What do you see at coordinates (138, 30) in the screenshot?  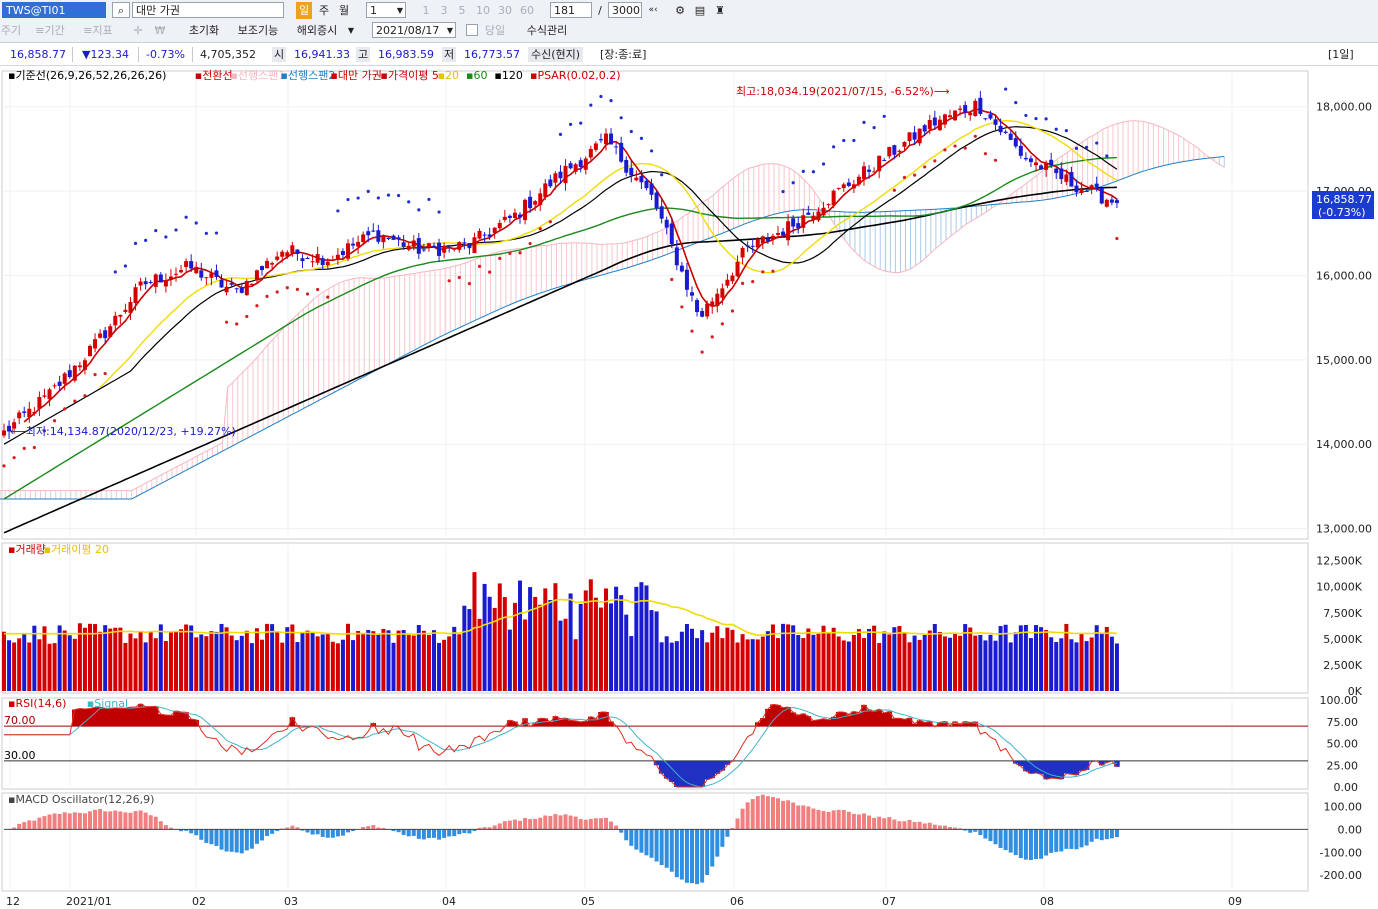 I see `crosshair-icon: ✛` at bounding box center [138, 30].